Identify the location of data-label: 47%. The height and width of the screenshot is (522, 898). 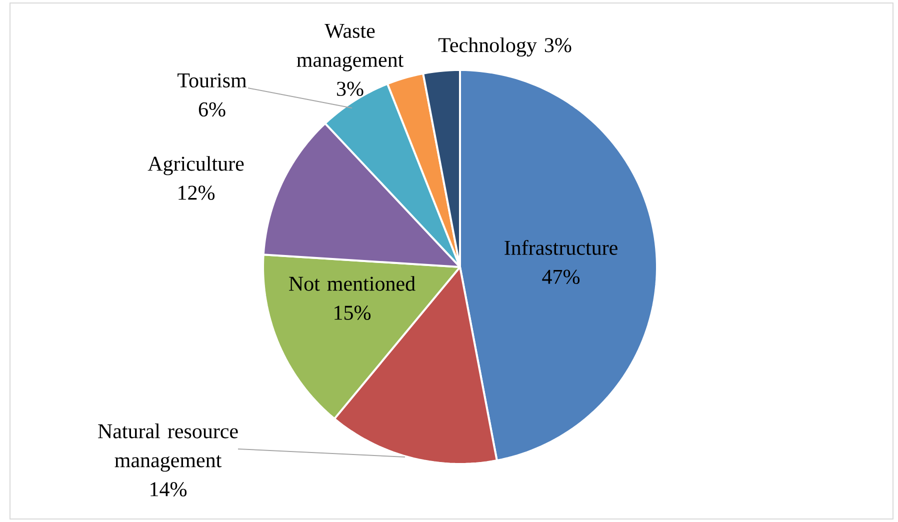
(561, 277).